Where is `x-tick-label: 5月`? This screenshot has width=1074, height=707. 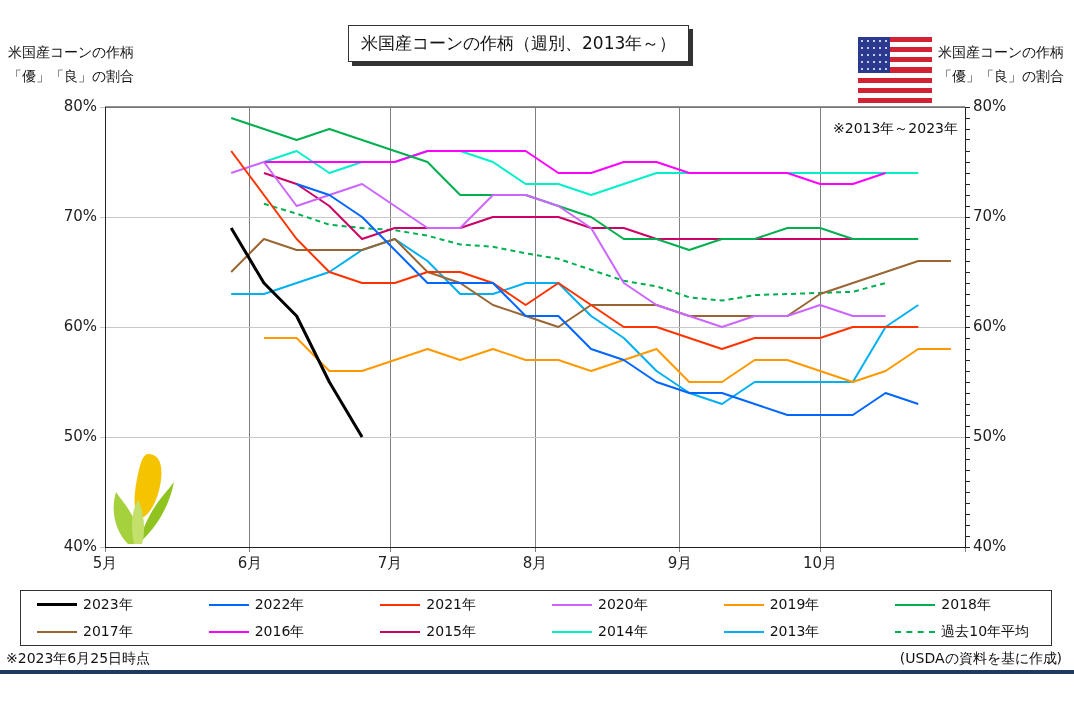
x-tick-label: 5月 is located at coordinates (105, 562).